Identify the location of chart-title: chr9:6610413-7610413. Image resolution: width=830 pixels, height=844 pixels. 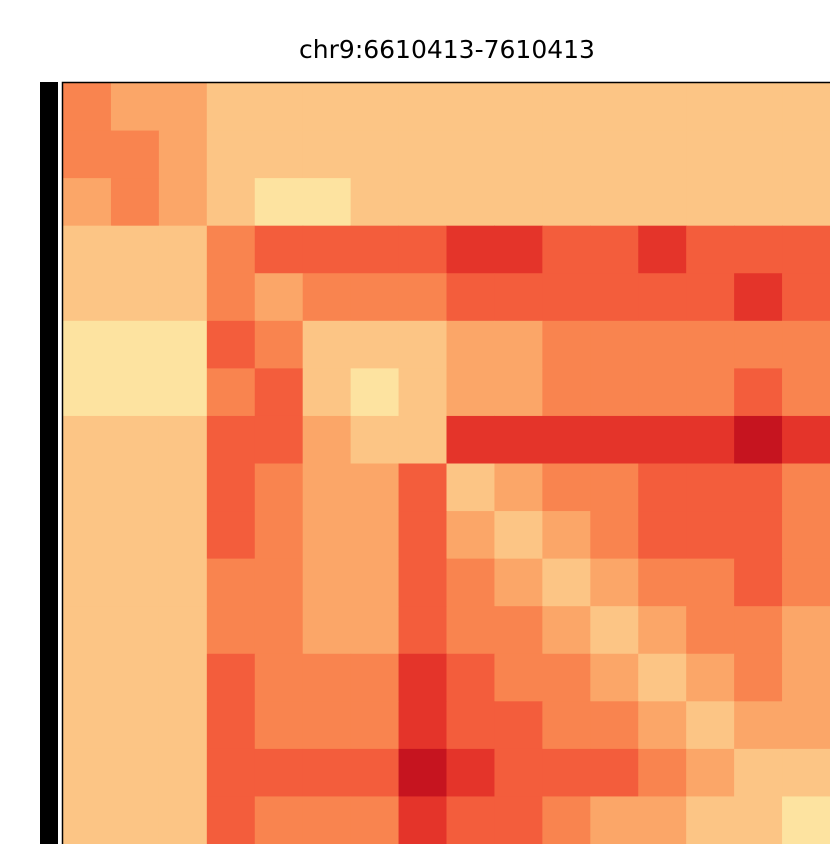
(447, 49).